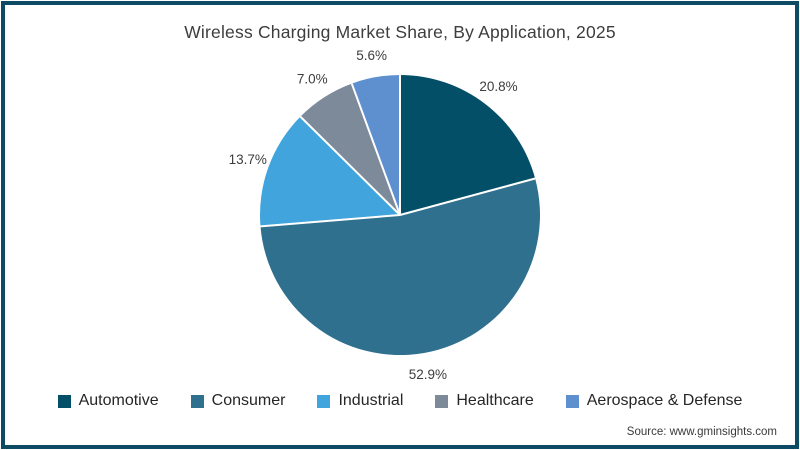  Describe the element at coordinates (371, 400) in the screenshot. I see `legend-label: Industrial` at that location.